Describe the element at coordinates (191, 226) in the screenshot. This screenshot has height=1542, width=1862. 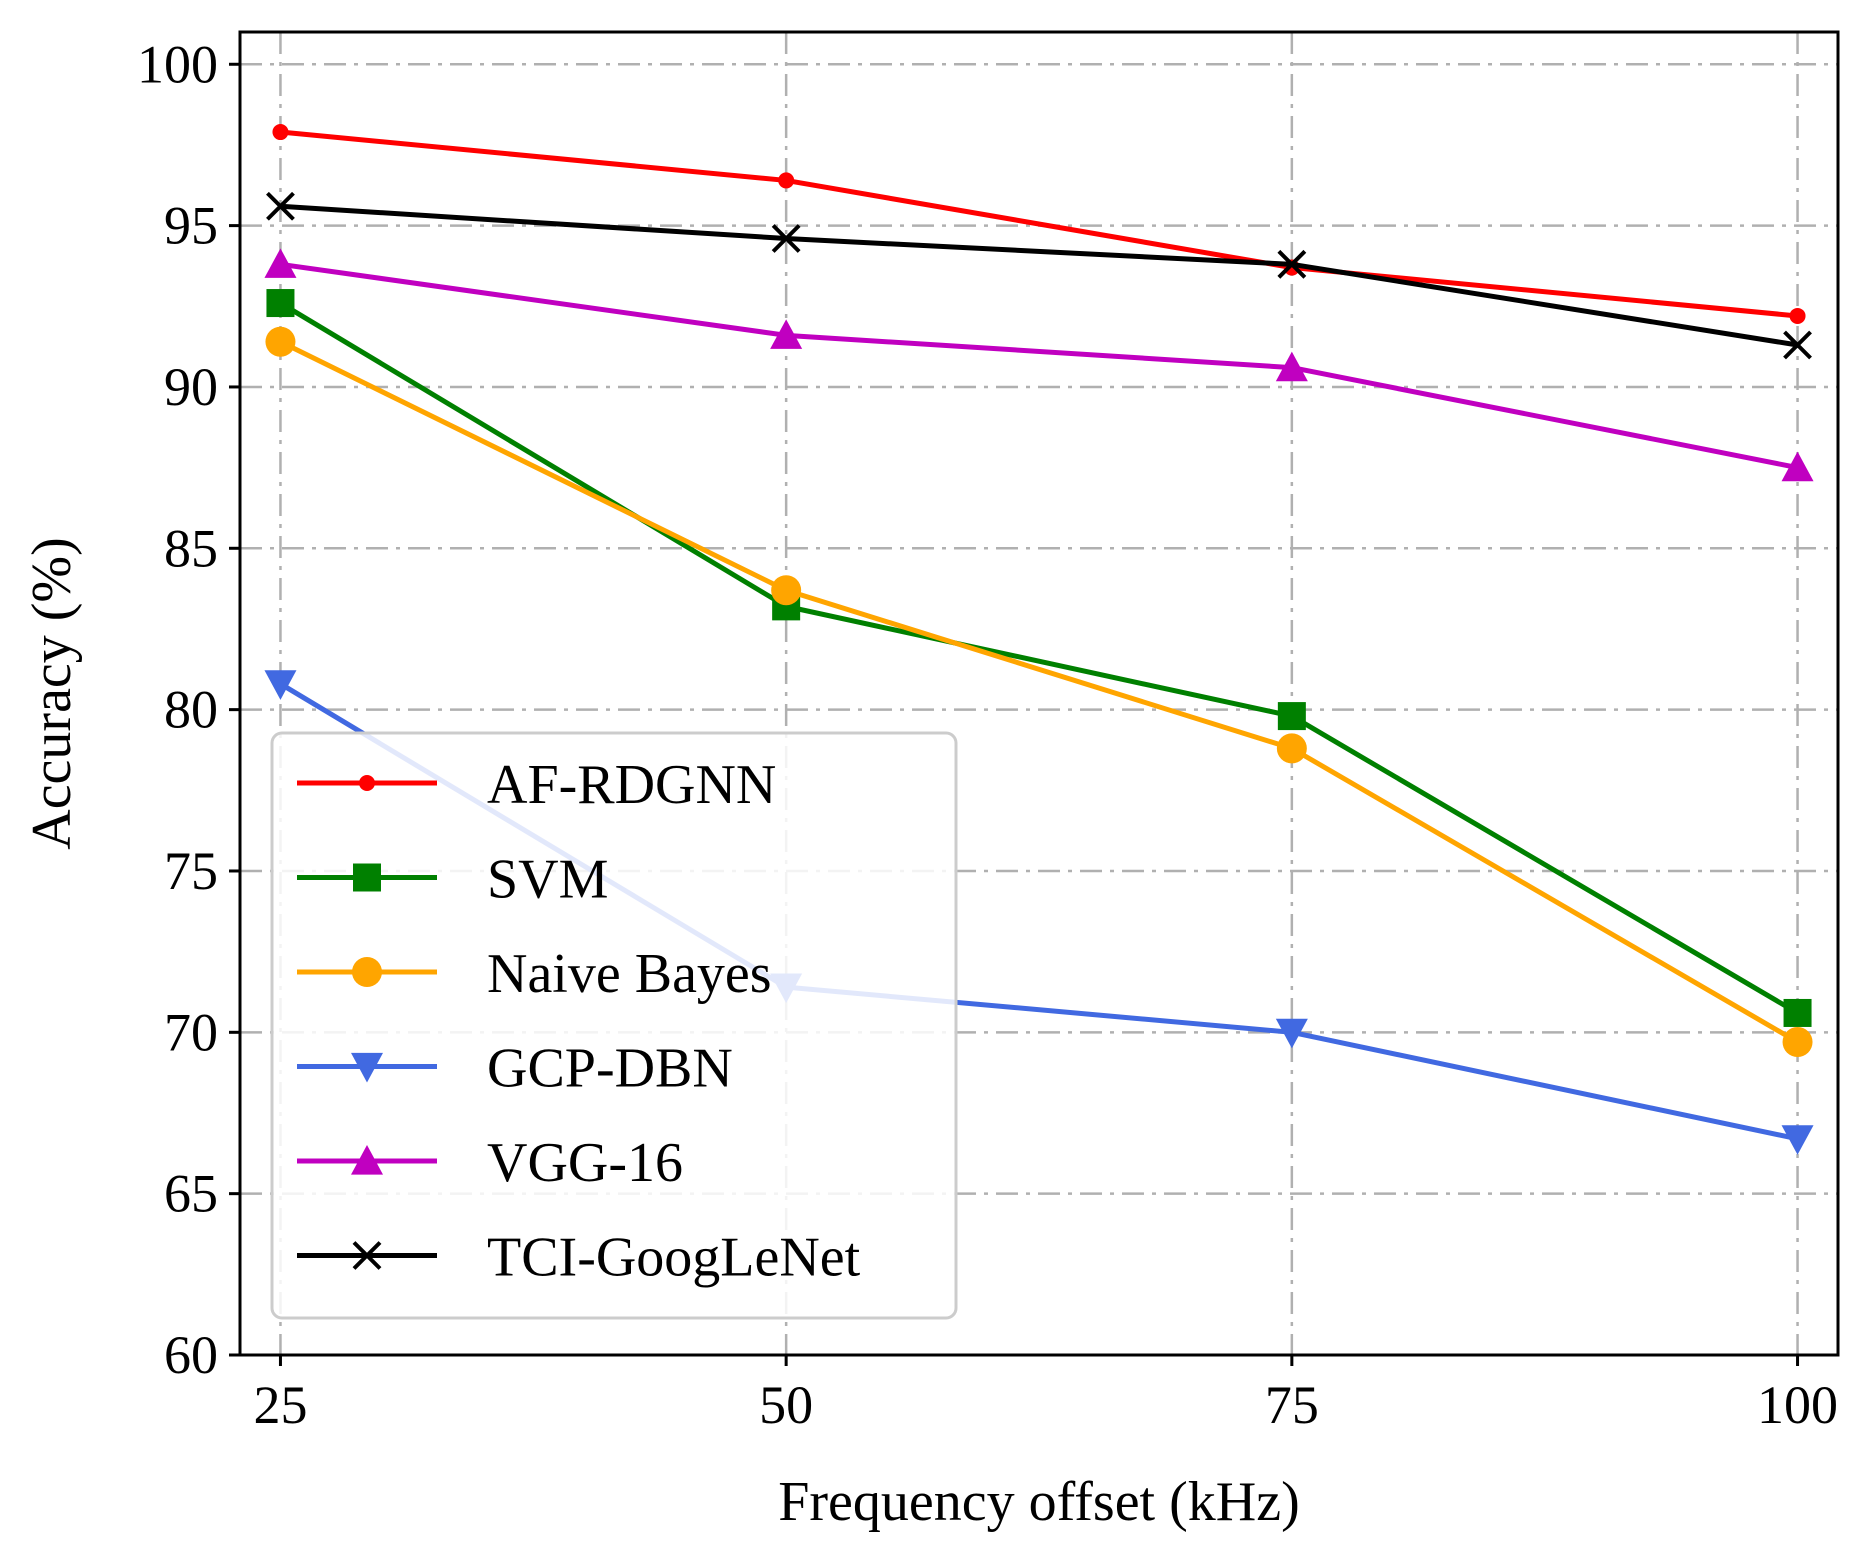
I see `y-tick-label: 95` at that location.